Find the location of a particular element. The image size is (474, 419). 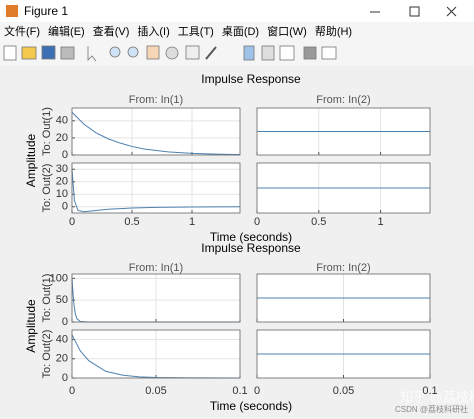

zoom-in-icon is located at coordinates (115, 52).